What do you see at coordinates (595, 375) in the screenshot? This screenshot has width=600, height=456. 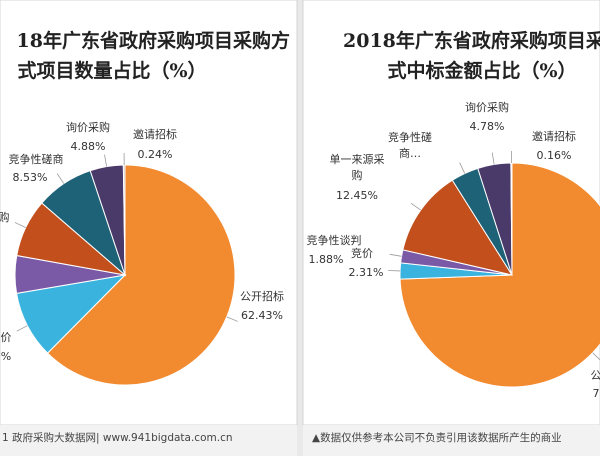 I see `slice-label: 公` at bounding box center [595, 375].